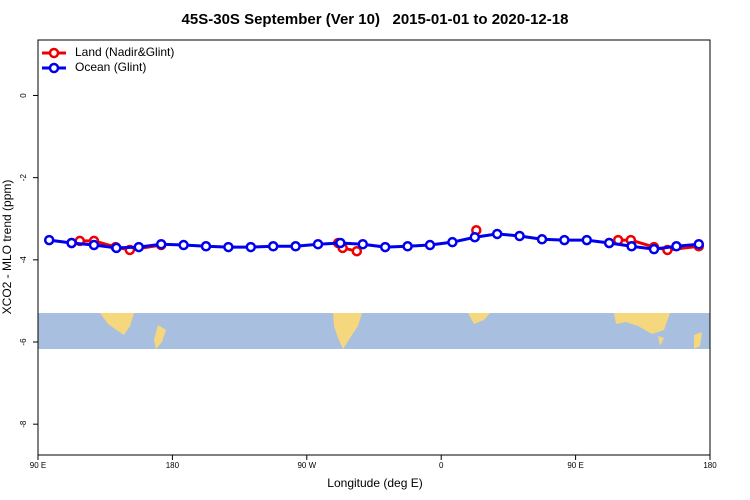 The height and width of the screenshot is (500, 750). What do you see at coordinates (441, 465) in the screenshot?
I see `x-tick-label: 0` at bounding box center [441, 465].